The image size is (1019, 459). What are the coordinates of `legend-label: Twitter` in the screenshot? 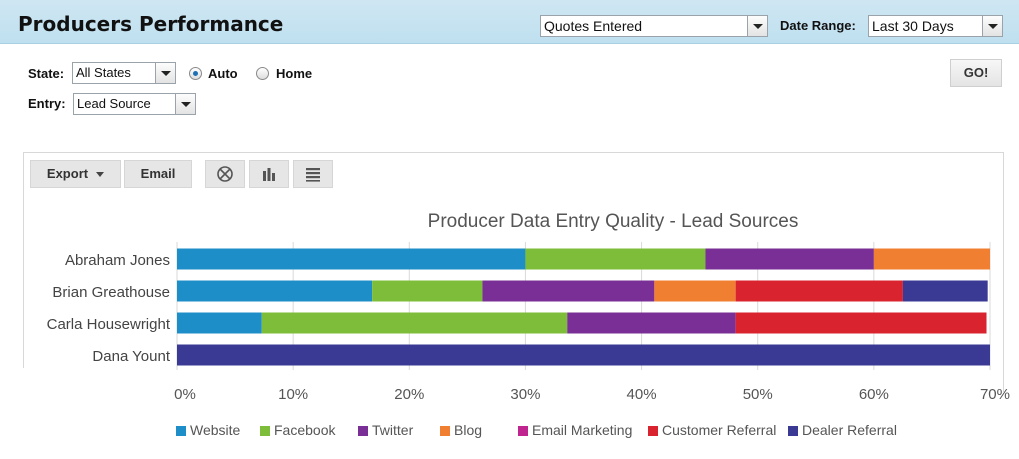 It's located at (393, 430).